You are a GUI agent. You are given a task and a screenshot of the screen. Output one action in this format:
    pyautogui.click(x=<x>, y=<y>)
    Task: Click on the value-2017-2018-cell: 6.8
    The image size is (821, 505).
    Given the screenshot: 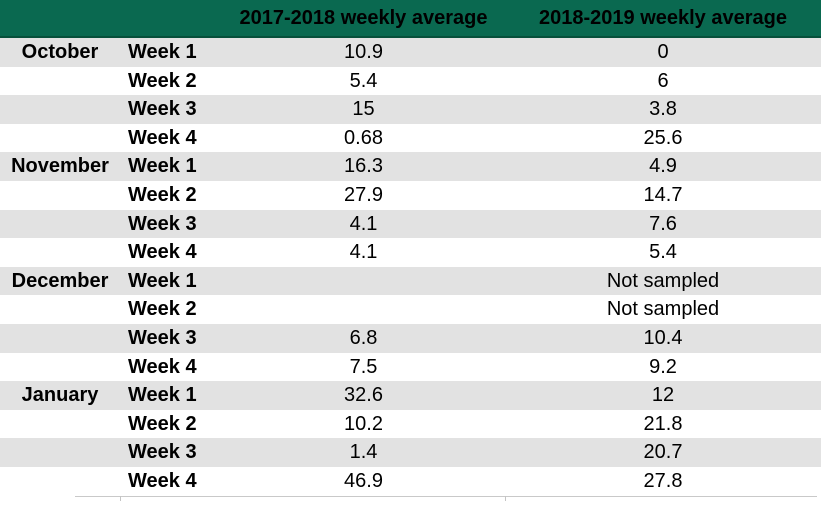 What is the action you would take?
    pyautogui.click(x=363, y=337)
    